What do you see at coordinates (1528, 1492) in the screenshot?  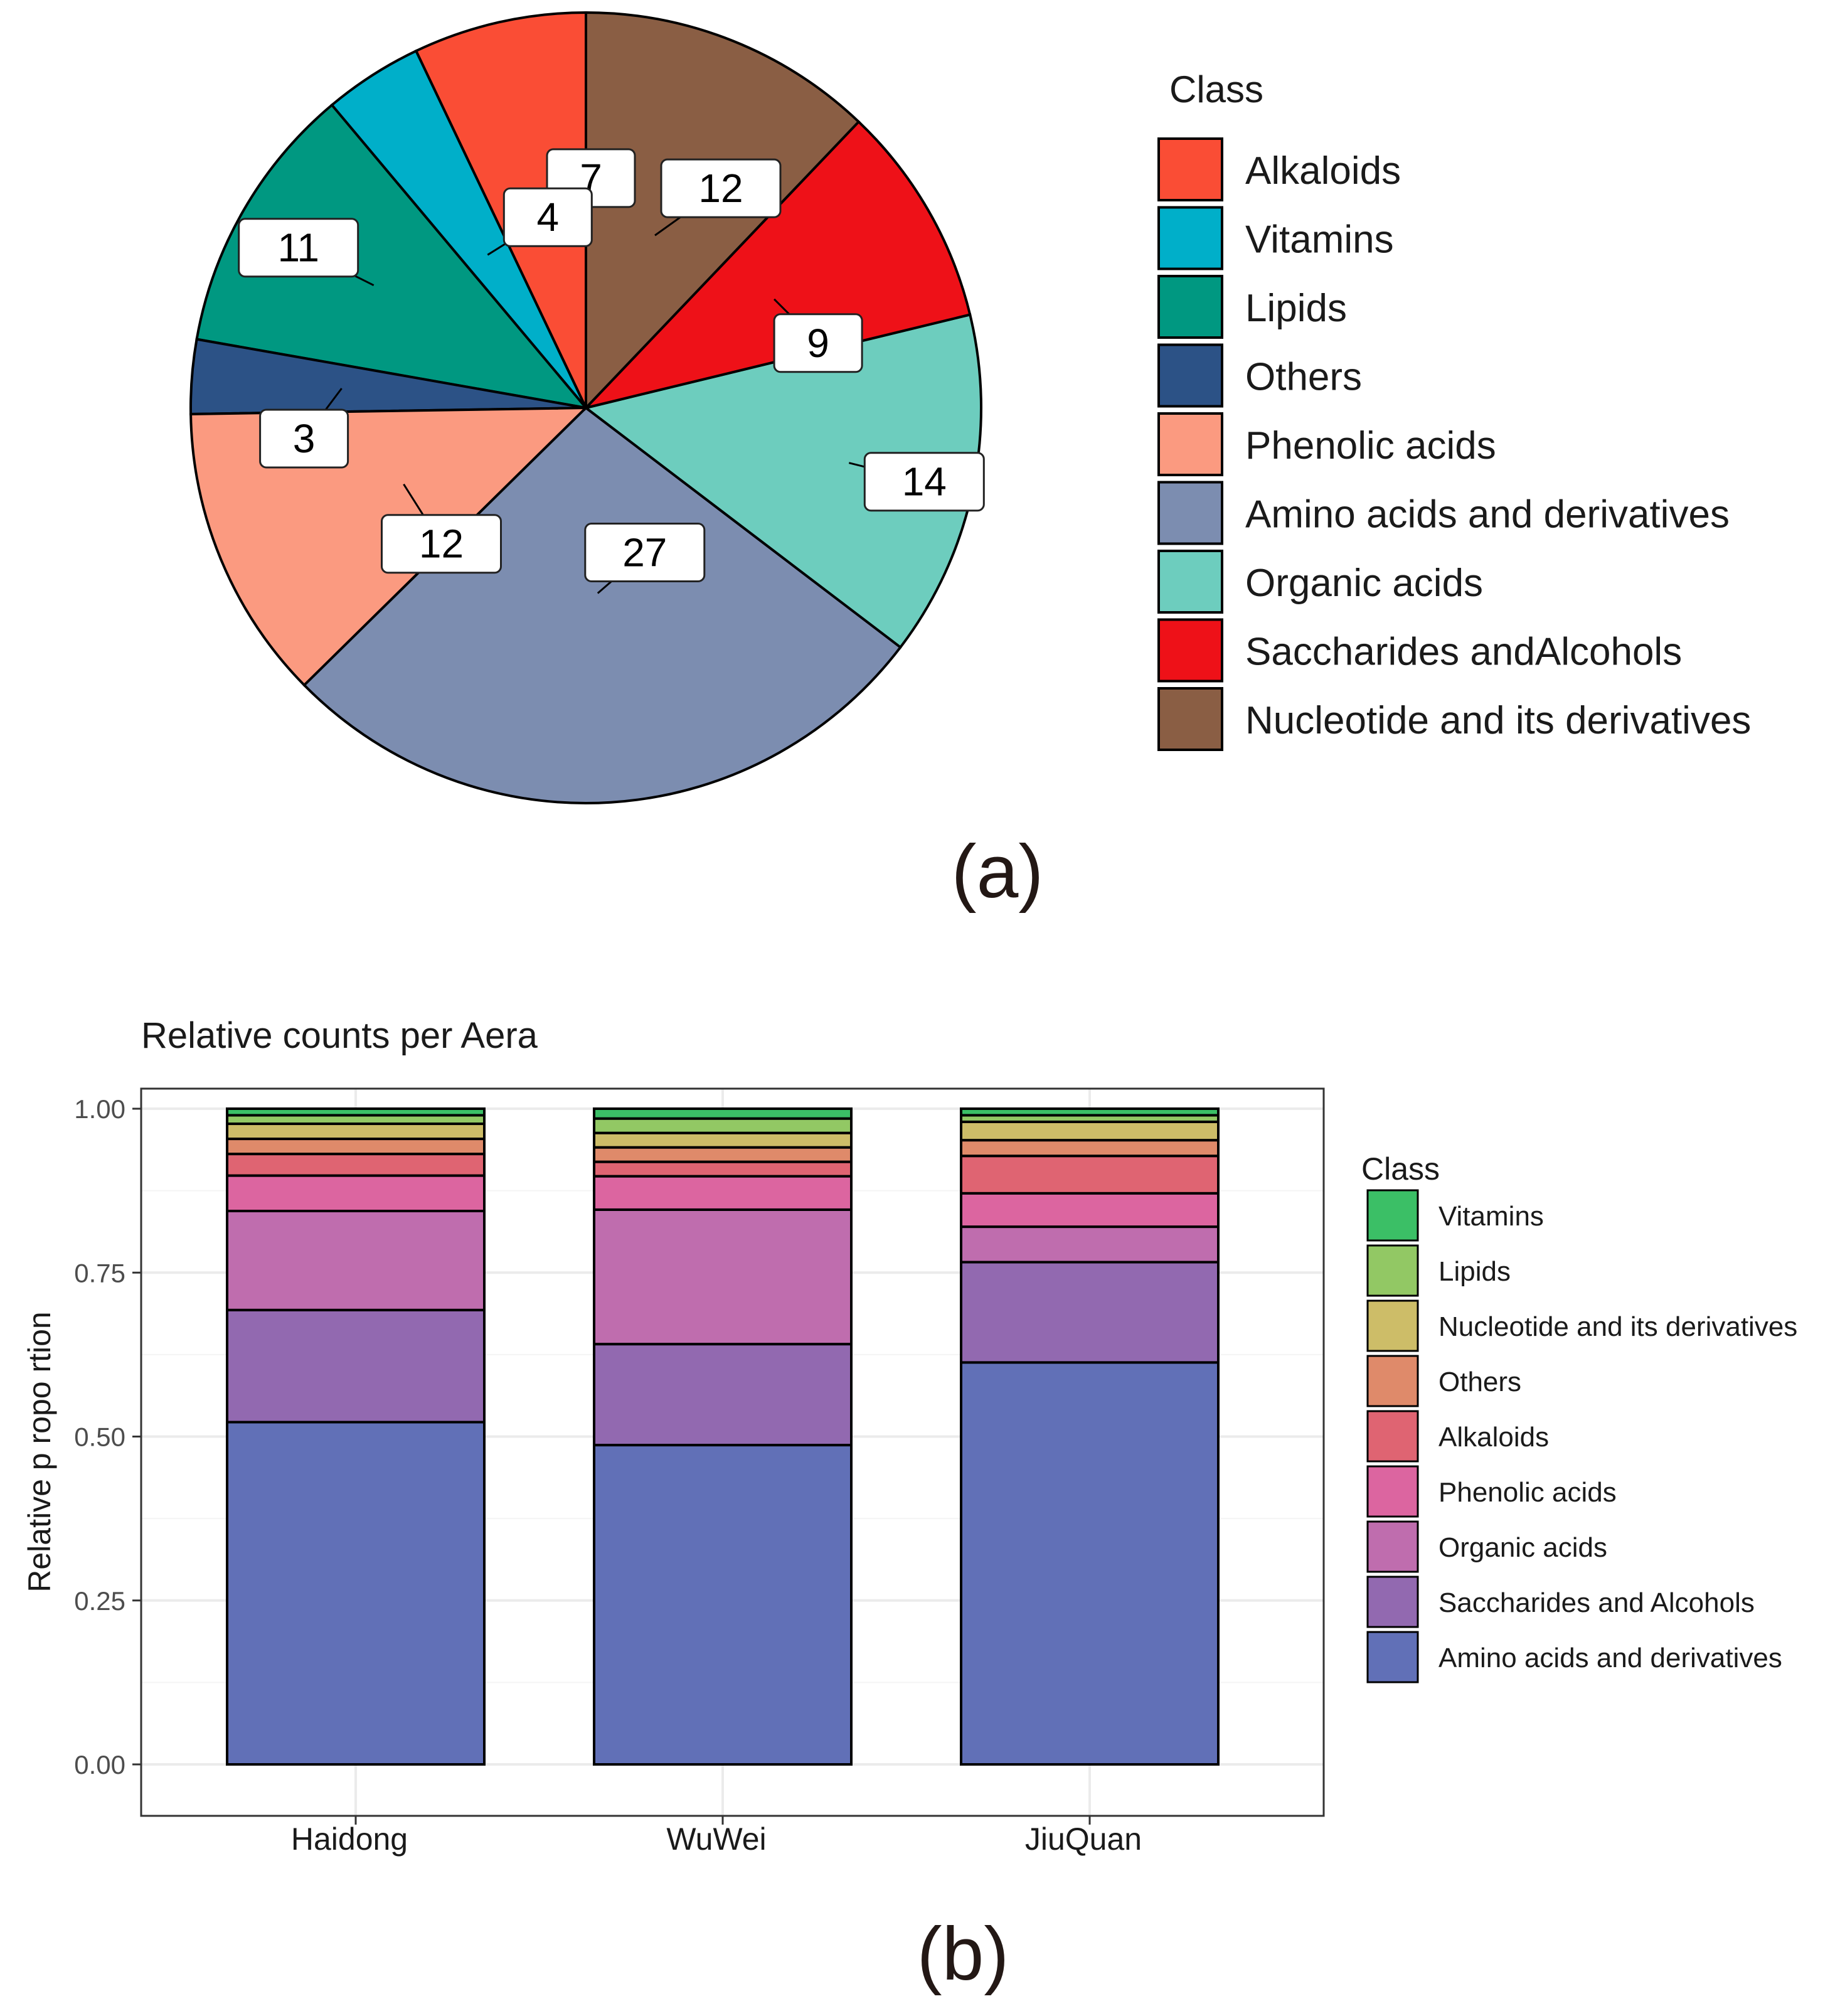 I see `bar-legend-label-phenolic-acids: Phenolic acids` at bounding box center [1528, 1492].